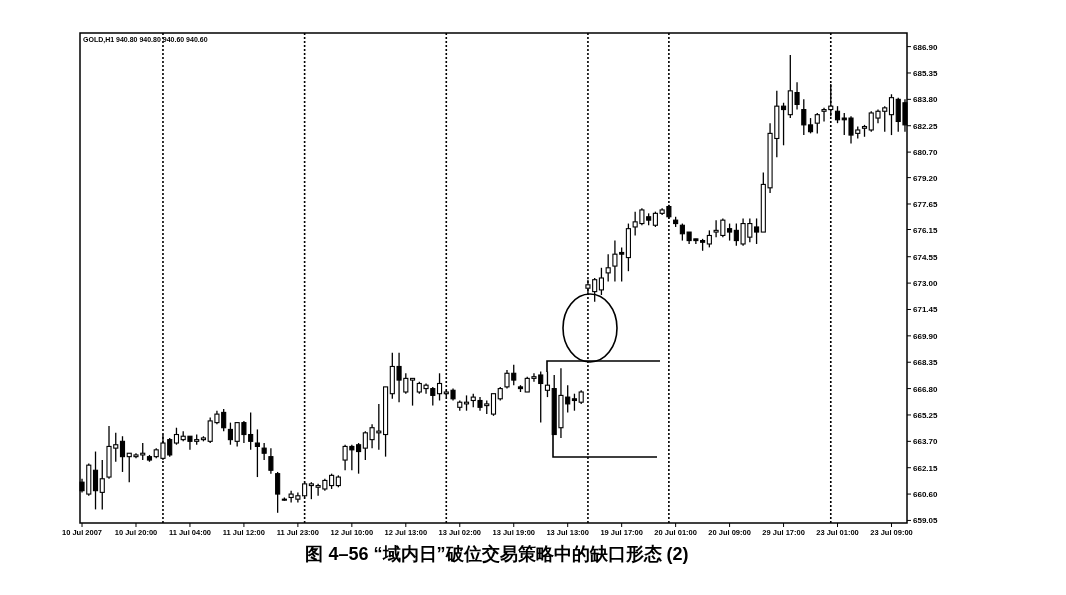 This screenshot has height=595, width=1066. Describe the element at coordinates (926, 415) in the screenshot. I see `y-tick-label: 665.25` at that location.